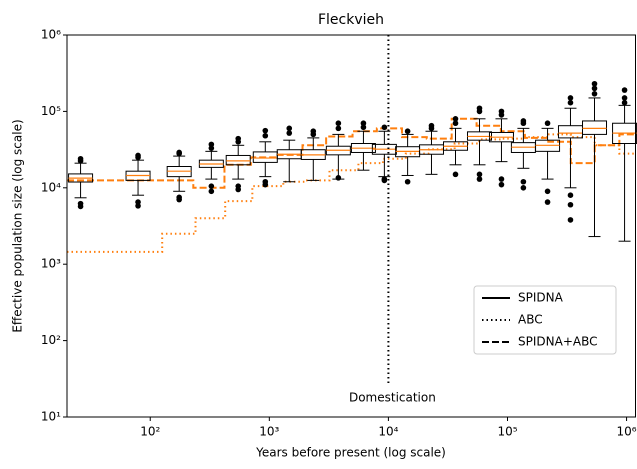 The height and width of the screenshot is (469, 637). What do you see at coordinates (388, 432) in the screenshot?
I see `x-tick-label: 10⁴` at bounding box center [388, 432].